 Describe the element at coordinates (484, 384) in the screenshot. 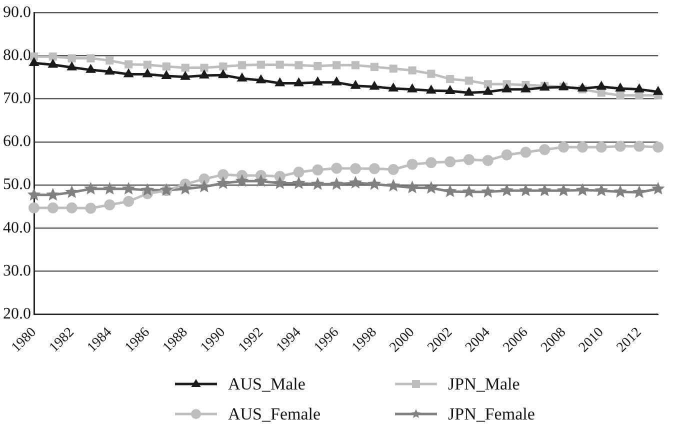

I see `legend-label: JPN_Male` at that location.